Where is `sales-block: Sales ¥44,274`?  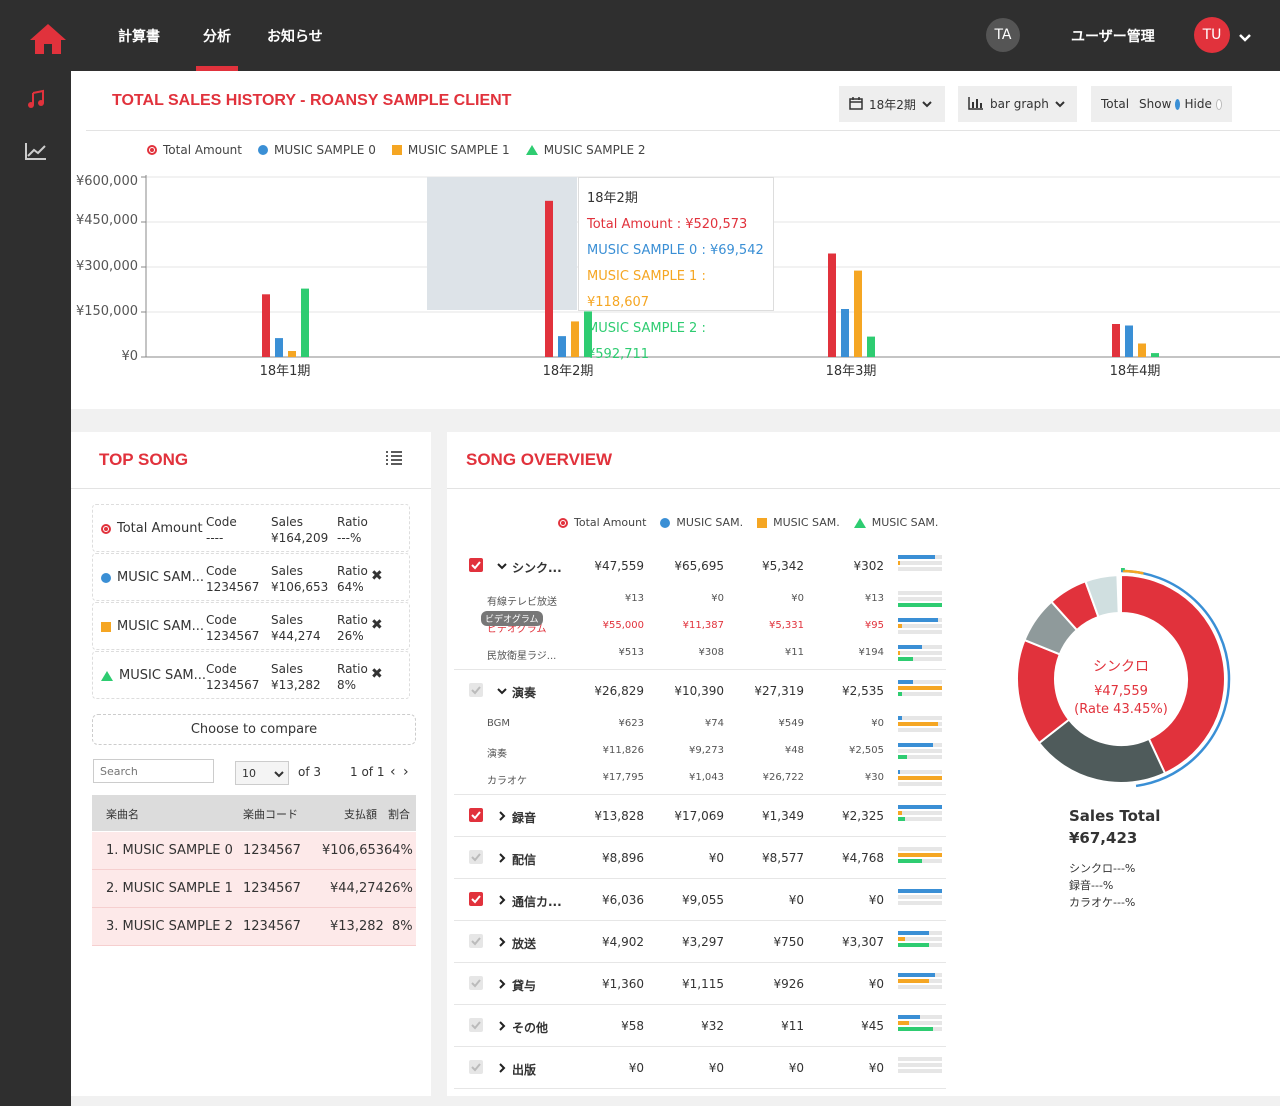 sales-block: Sales ¥44,274 is located at coordinates (296, 628).